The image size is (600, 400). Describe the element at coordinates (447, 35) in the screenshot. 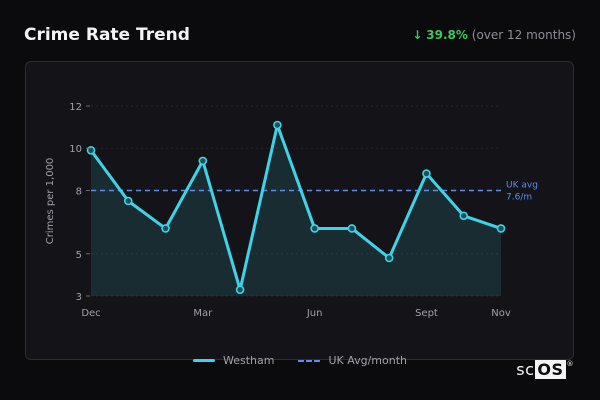

I see `change-percent: 39.8%` at that location.